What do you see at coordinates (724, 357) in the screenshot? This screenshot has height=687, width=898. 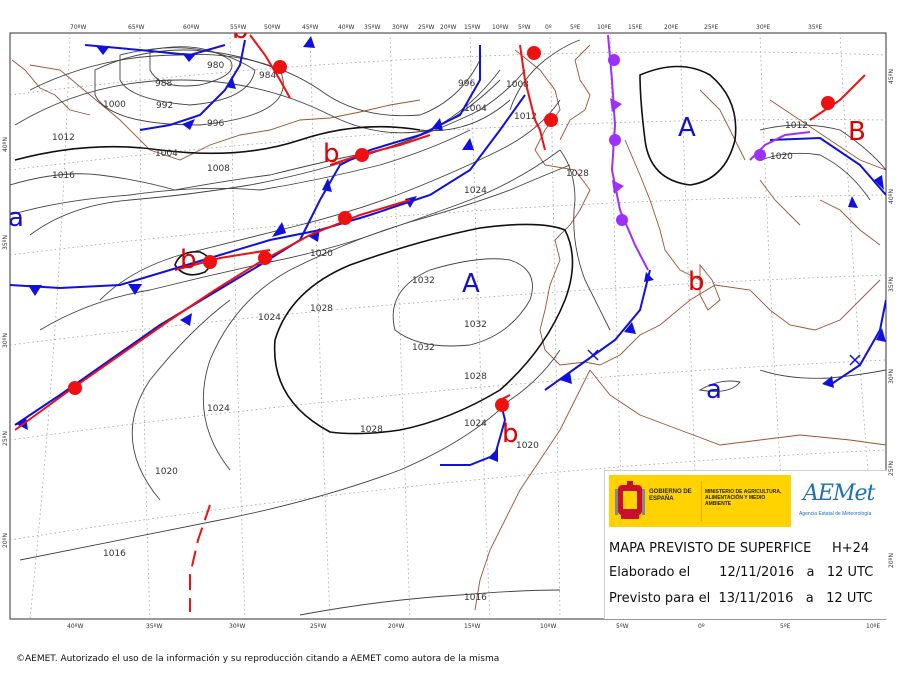 I see `system-markers` at bounding box center [724, 357].